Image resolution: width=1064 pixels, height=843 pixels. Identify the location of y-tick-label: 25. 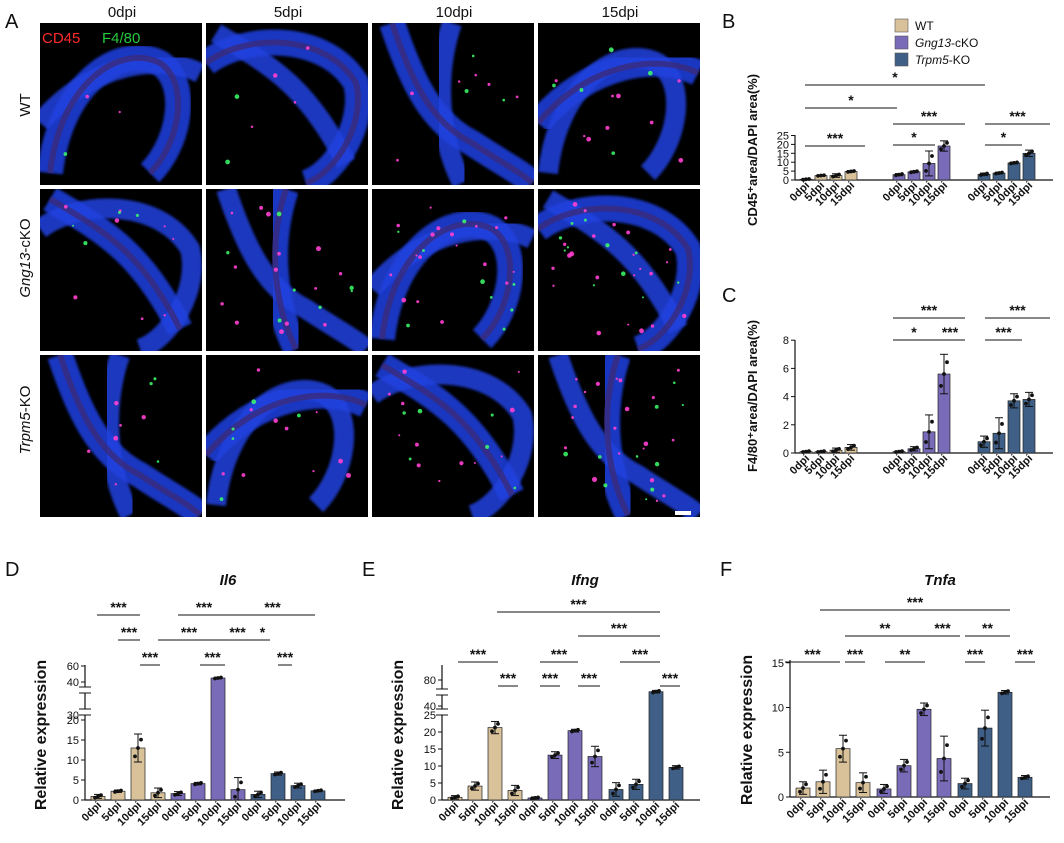
(430, 716).